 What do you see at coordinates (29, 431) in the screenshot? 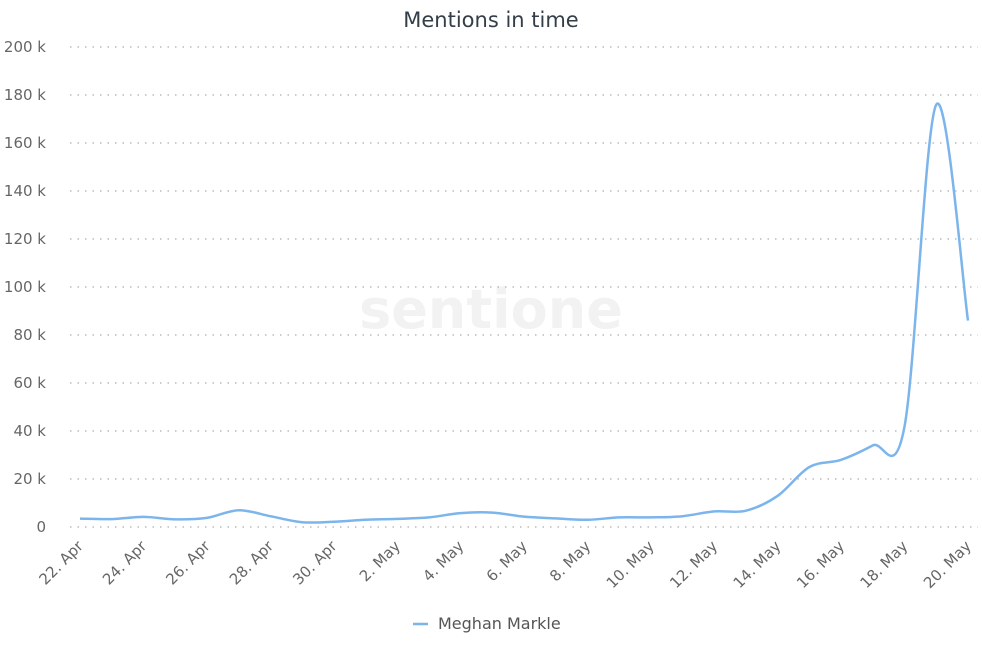
I see `y-tick-label: 40 k` at bounding box center [29, 431].